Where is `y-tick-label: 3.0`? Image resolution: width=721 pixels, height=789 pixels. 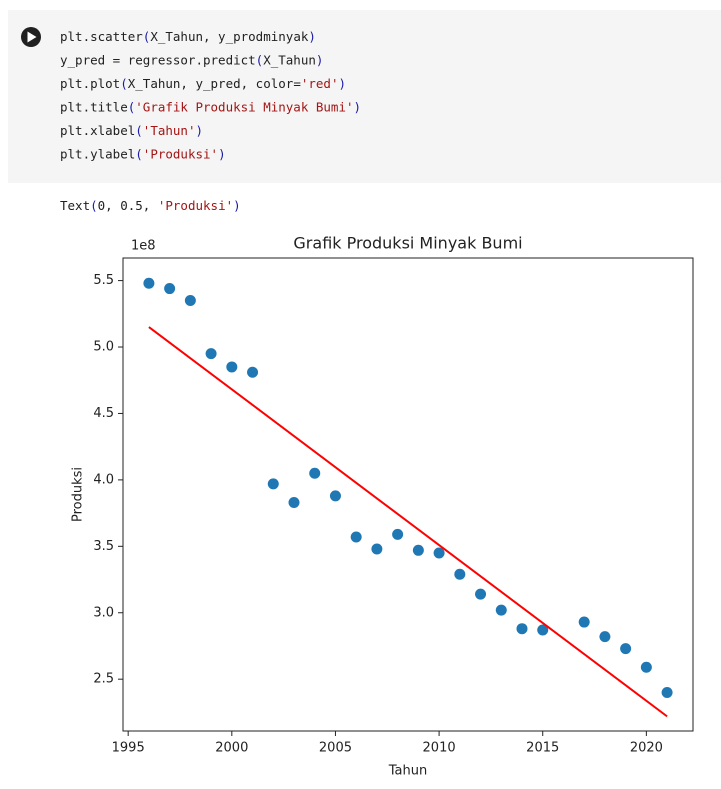 y-tick-label: 3.0 is located at coordinates (103, 612).